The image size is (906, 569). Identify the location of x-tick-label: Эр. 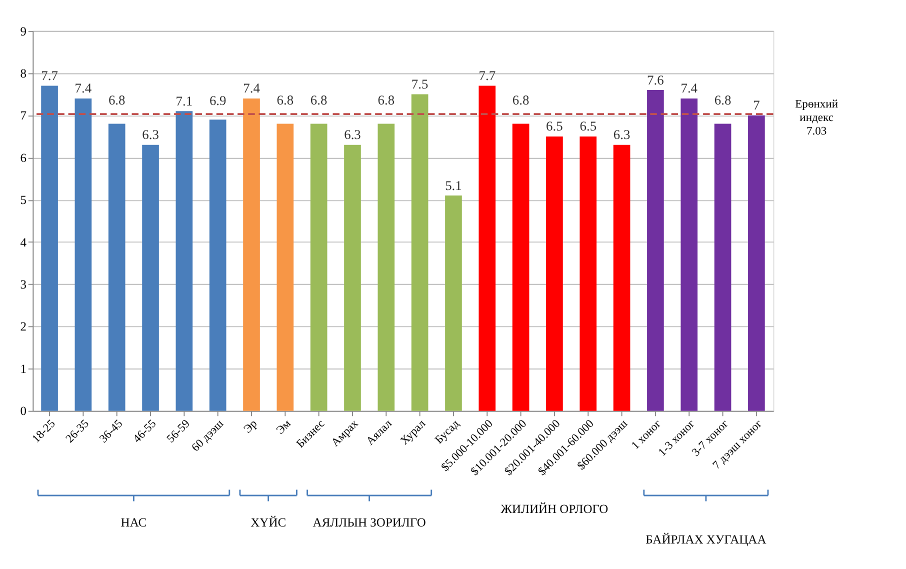
(251, 427).